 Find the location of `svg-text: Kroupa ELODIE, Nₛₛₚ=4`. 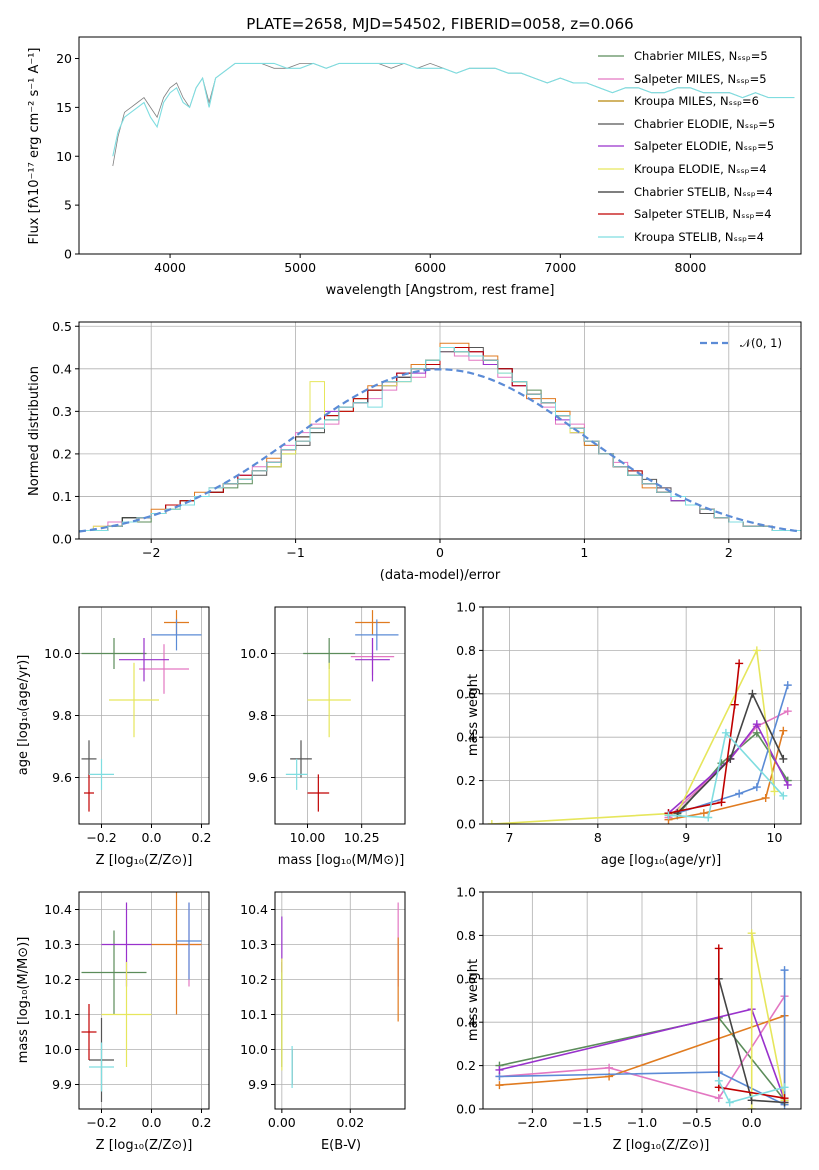

svg-text: Kroupa ELODIE, Nₛₛₚ=4 is located at coordinates (700, 169).